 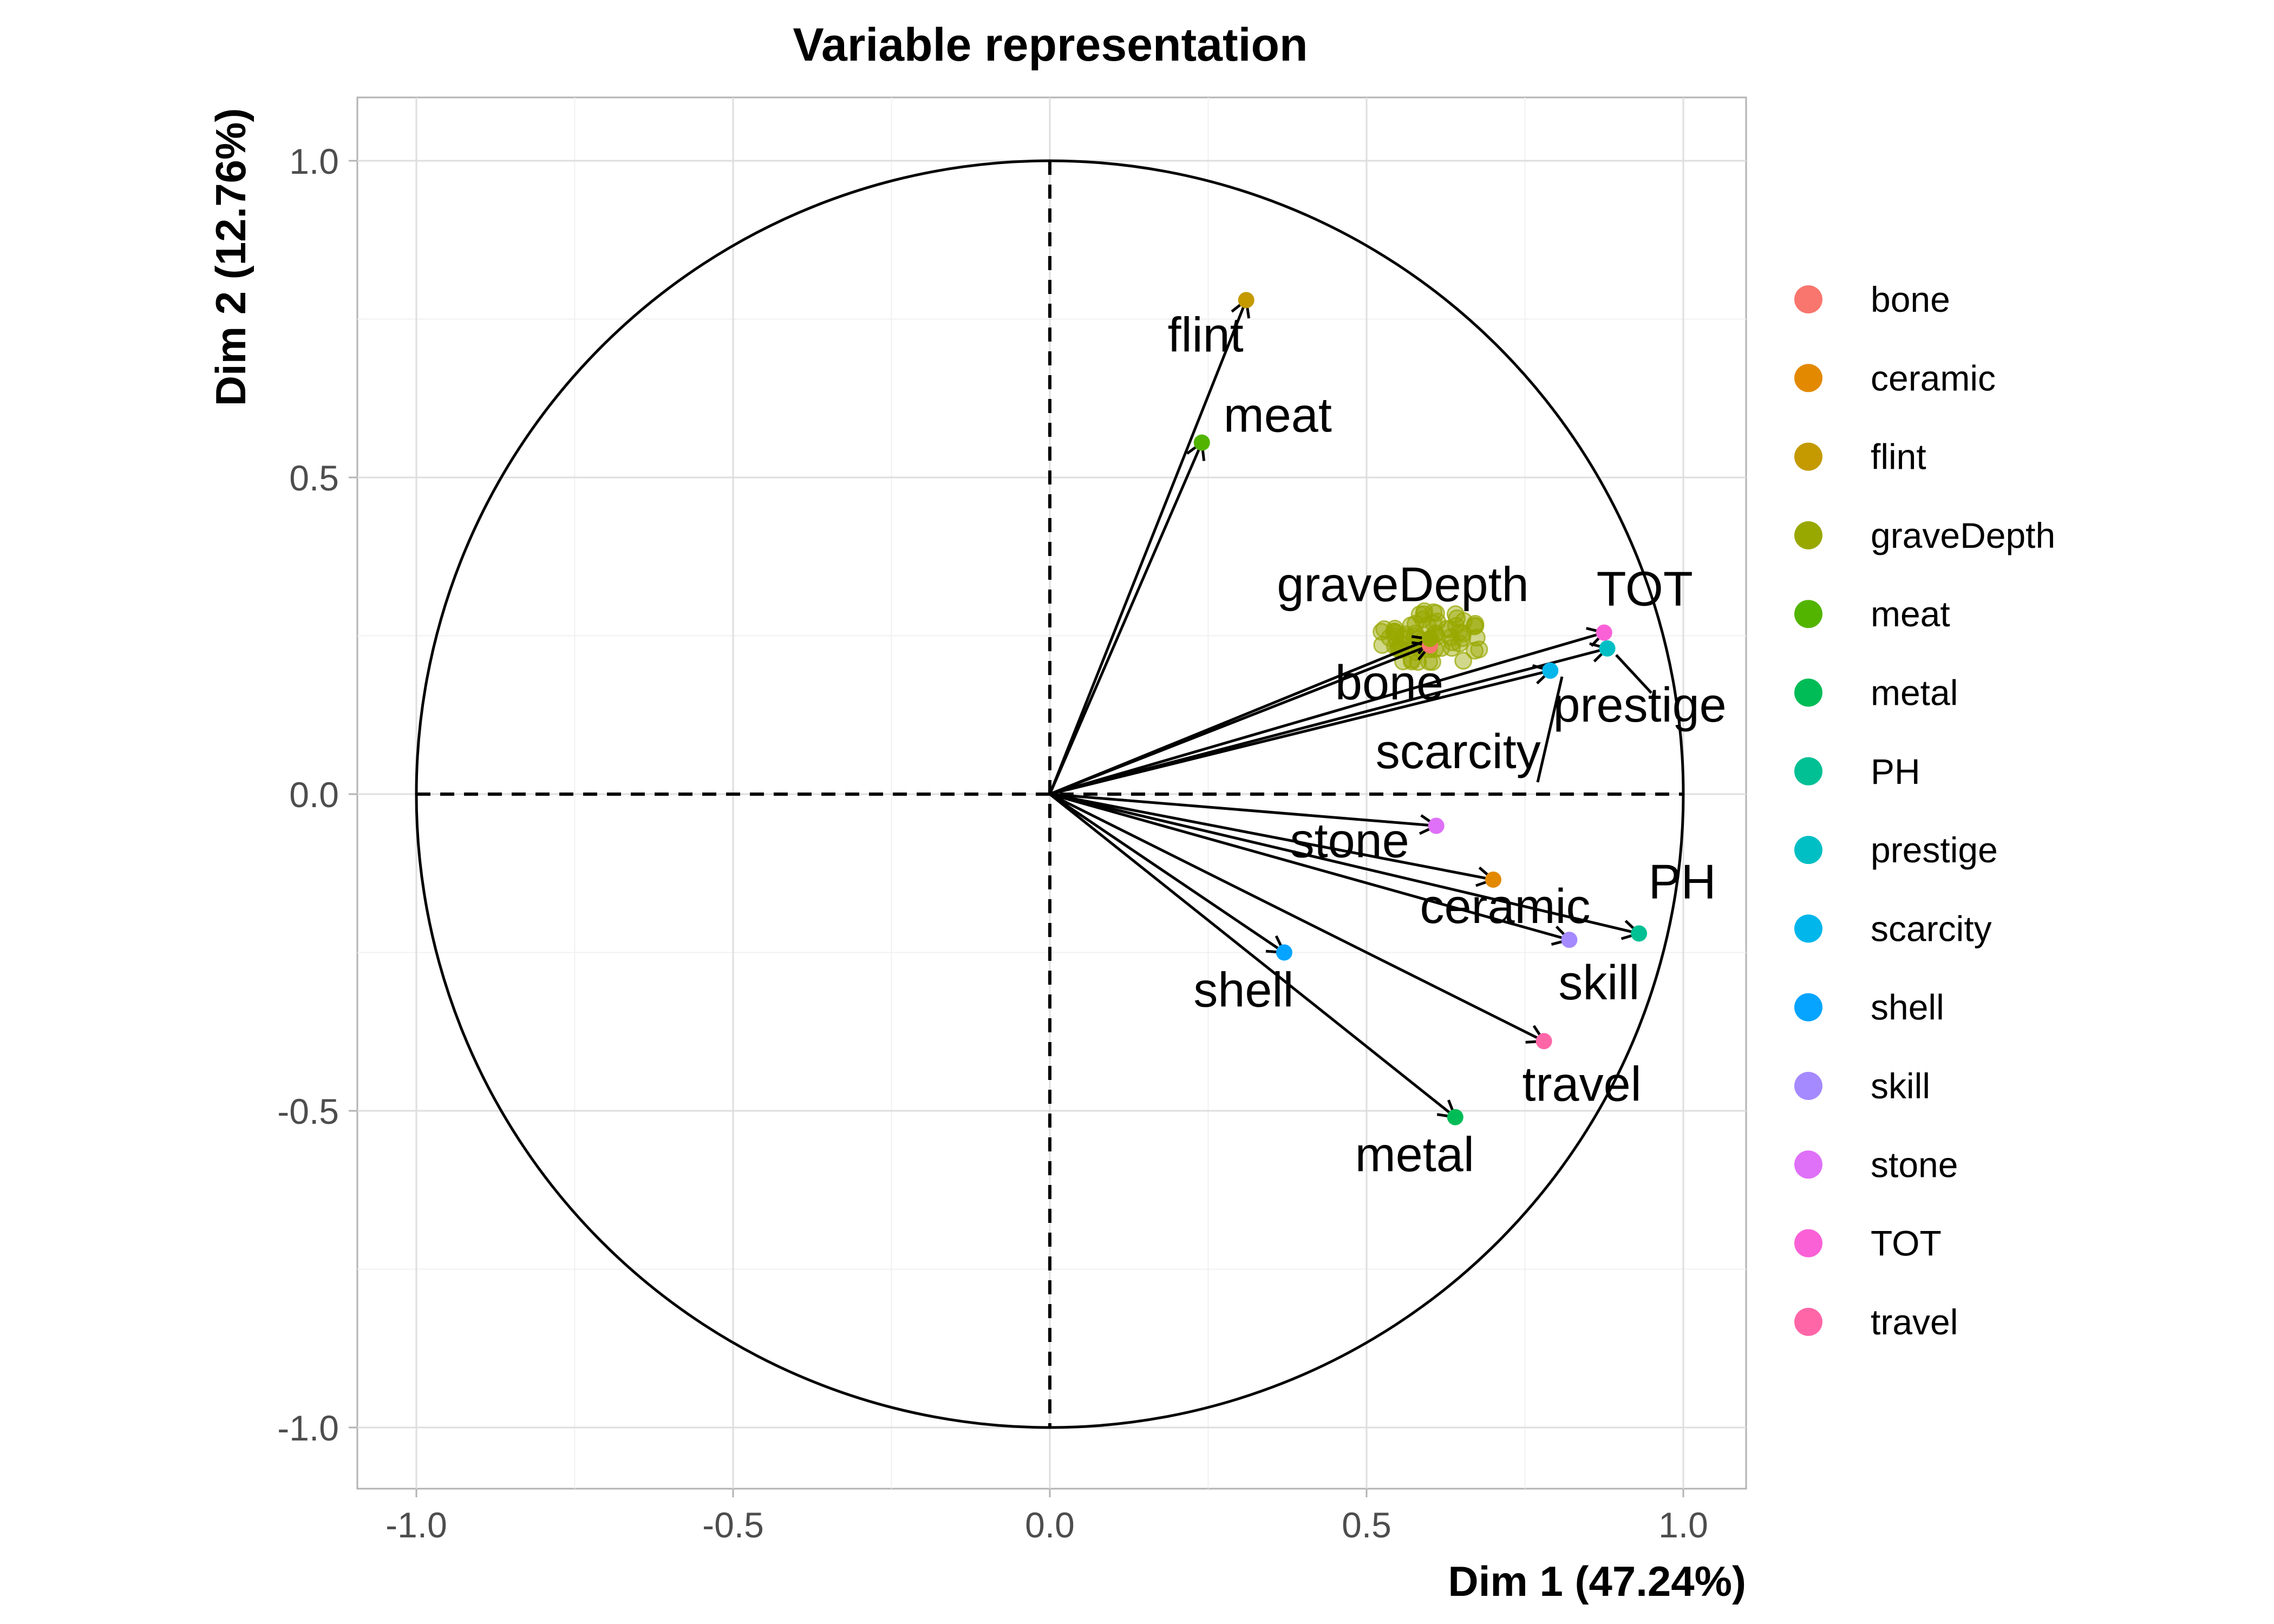 What do you see at coordinates (1808, 771) in the screenshot?
I see `legend-key-ph` at bounding box center [1808, 771].